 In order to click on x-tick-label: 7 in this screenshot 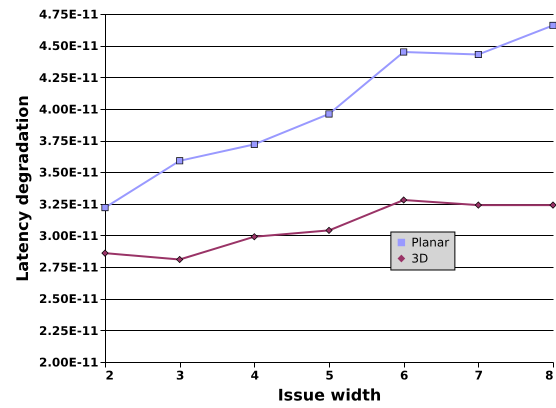, I will do `click(479, 375)`.